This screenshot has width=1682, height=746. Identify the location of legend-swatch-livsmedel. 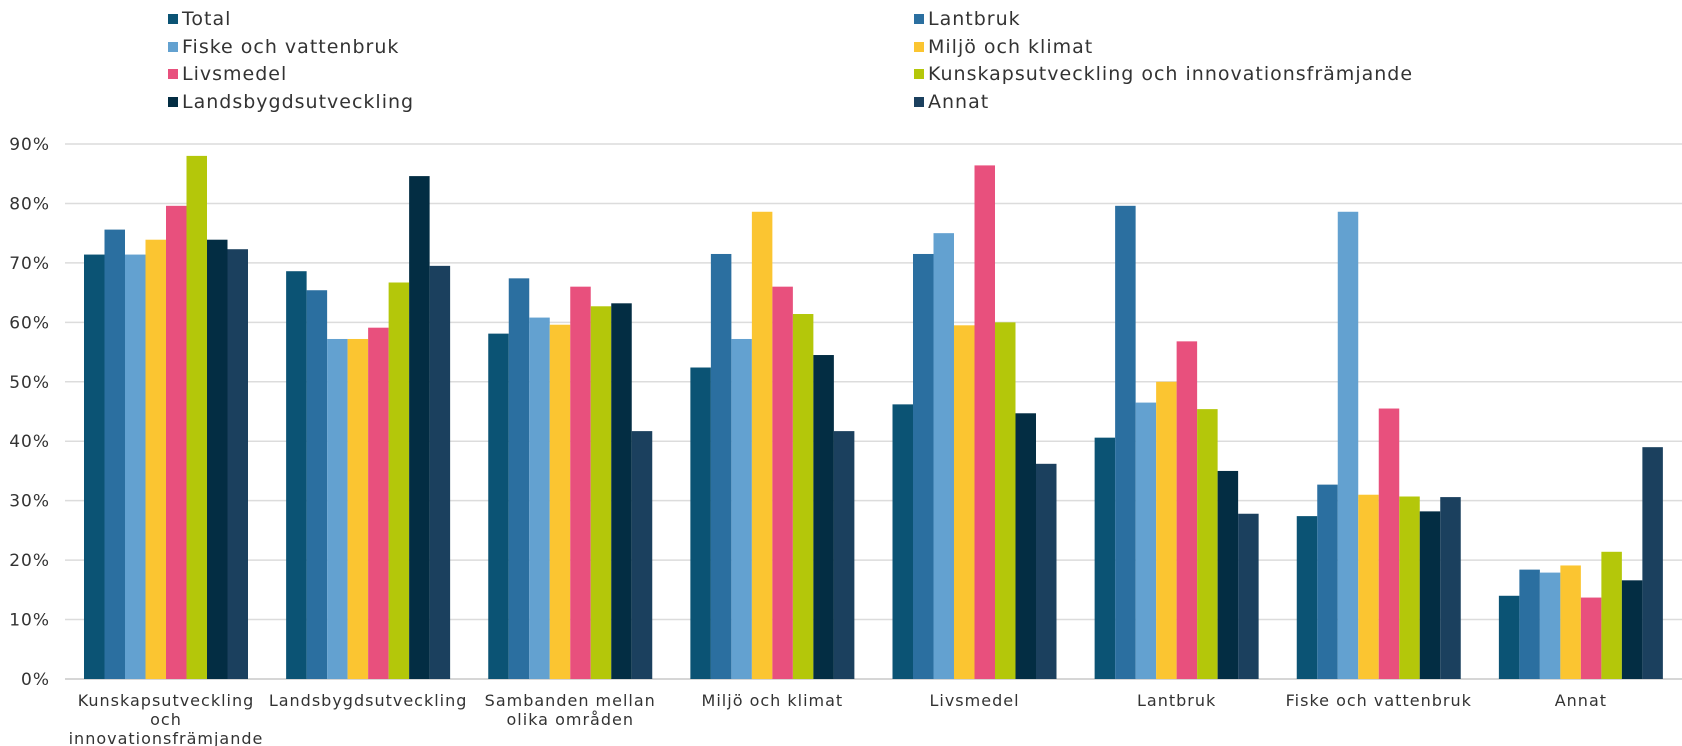
(173, 74).